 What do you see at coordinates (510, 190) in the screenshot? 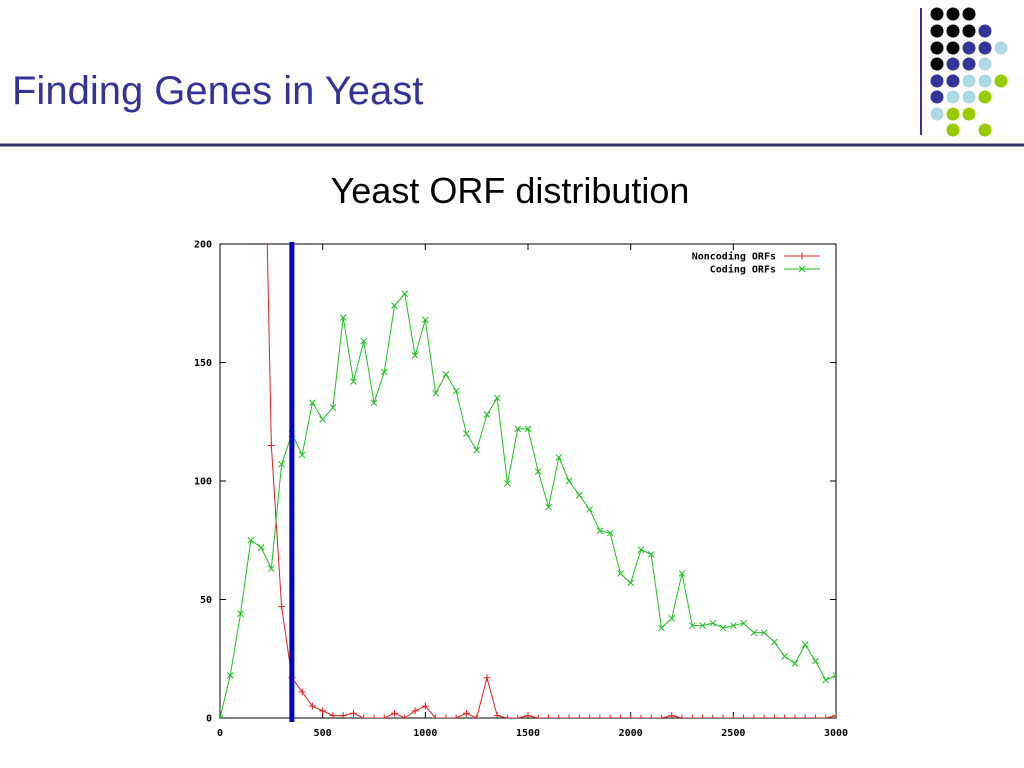
I see `chart-title: Yeast ORF distribution` at bounding box center [510, 190].